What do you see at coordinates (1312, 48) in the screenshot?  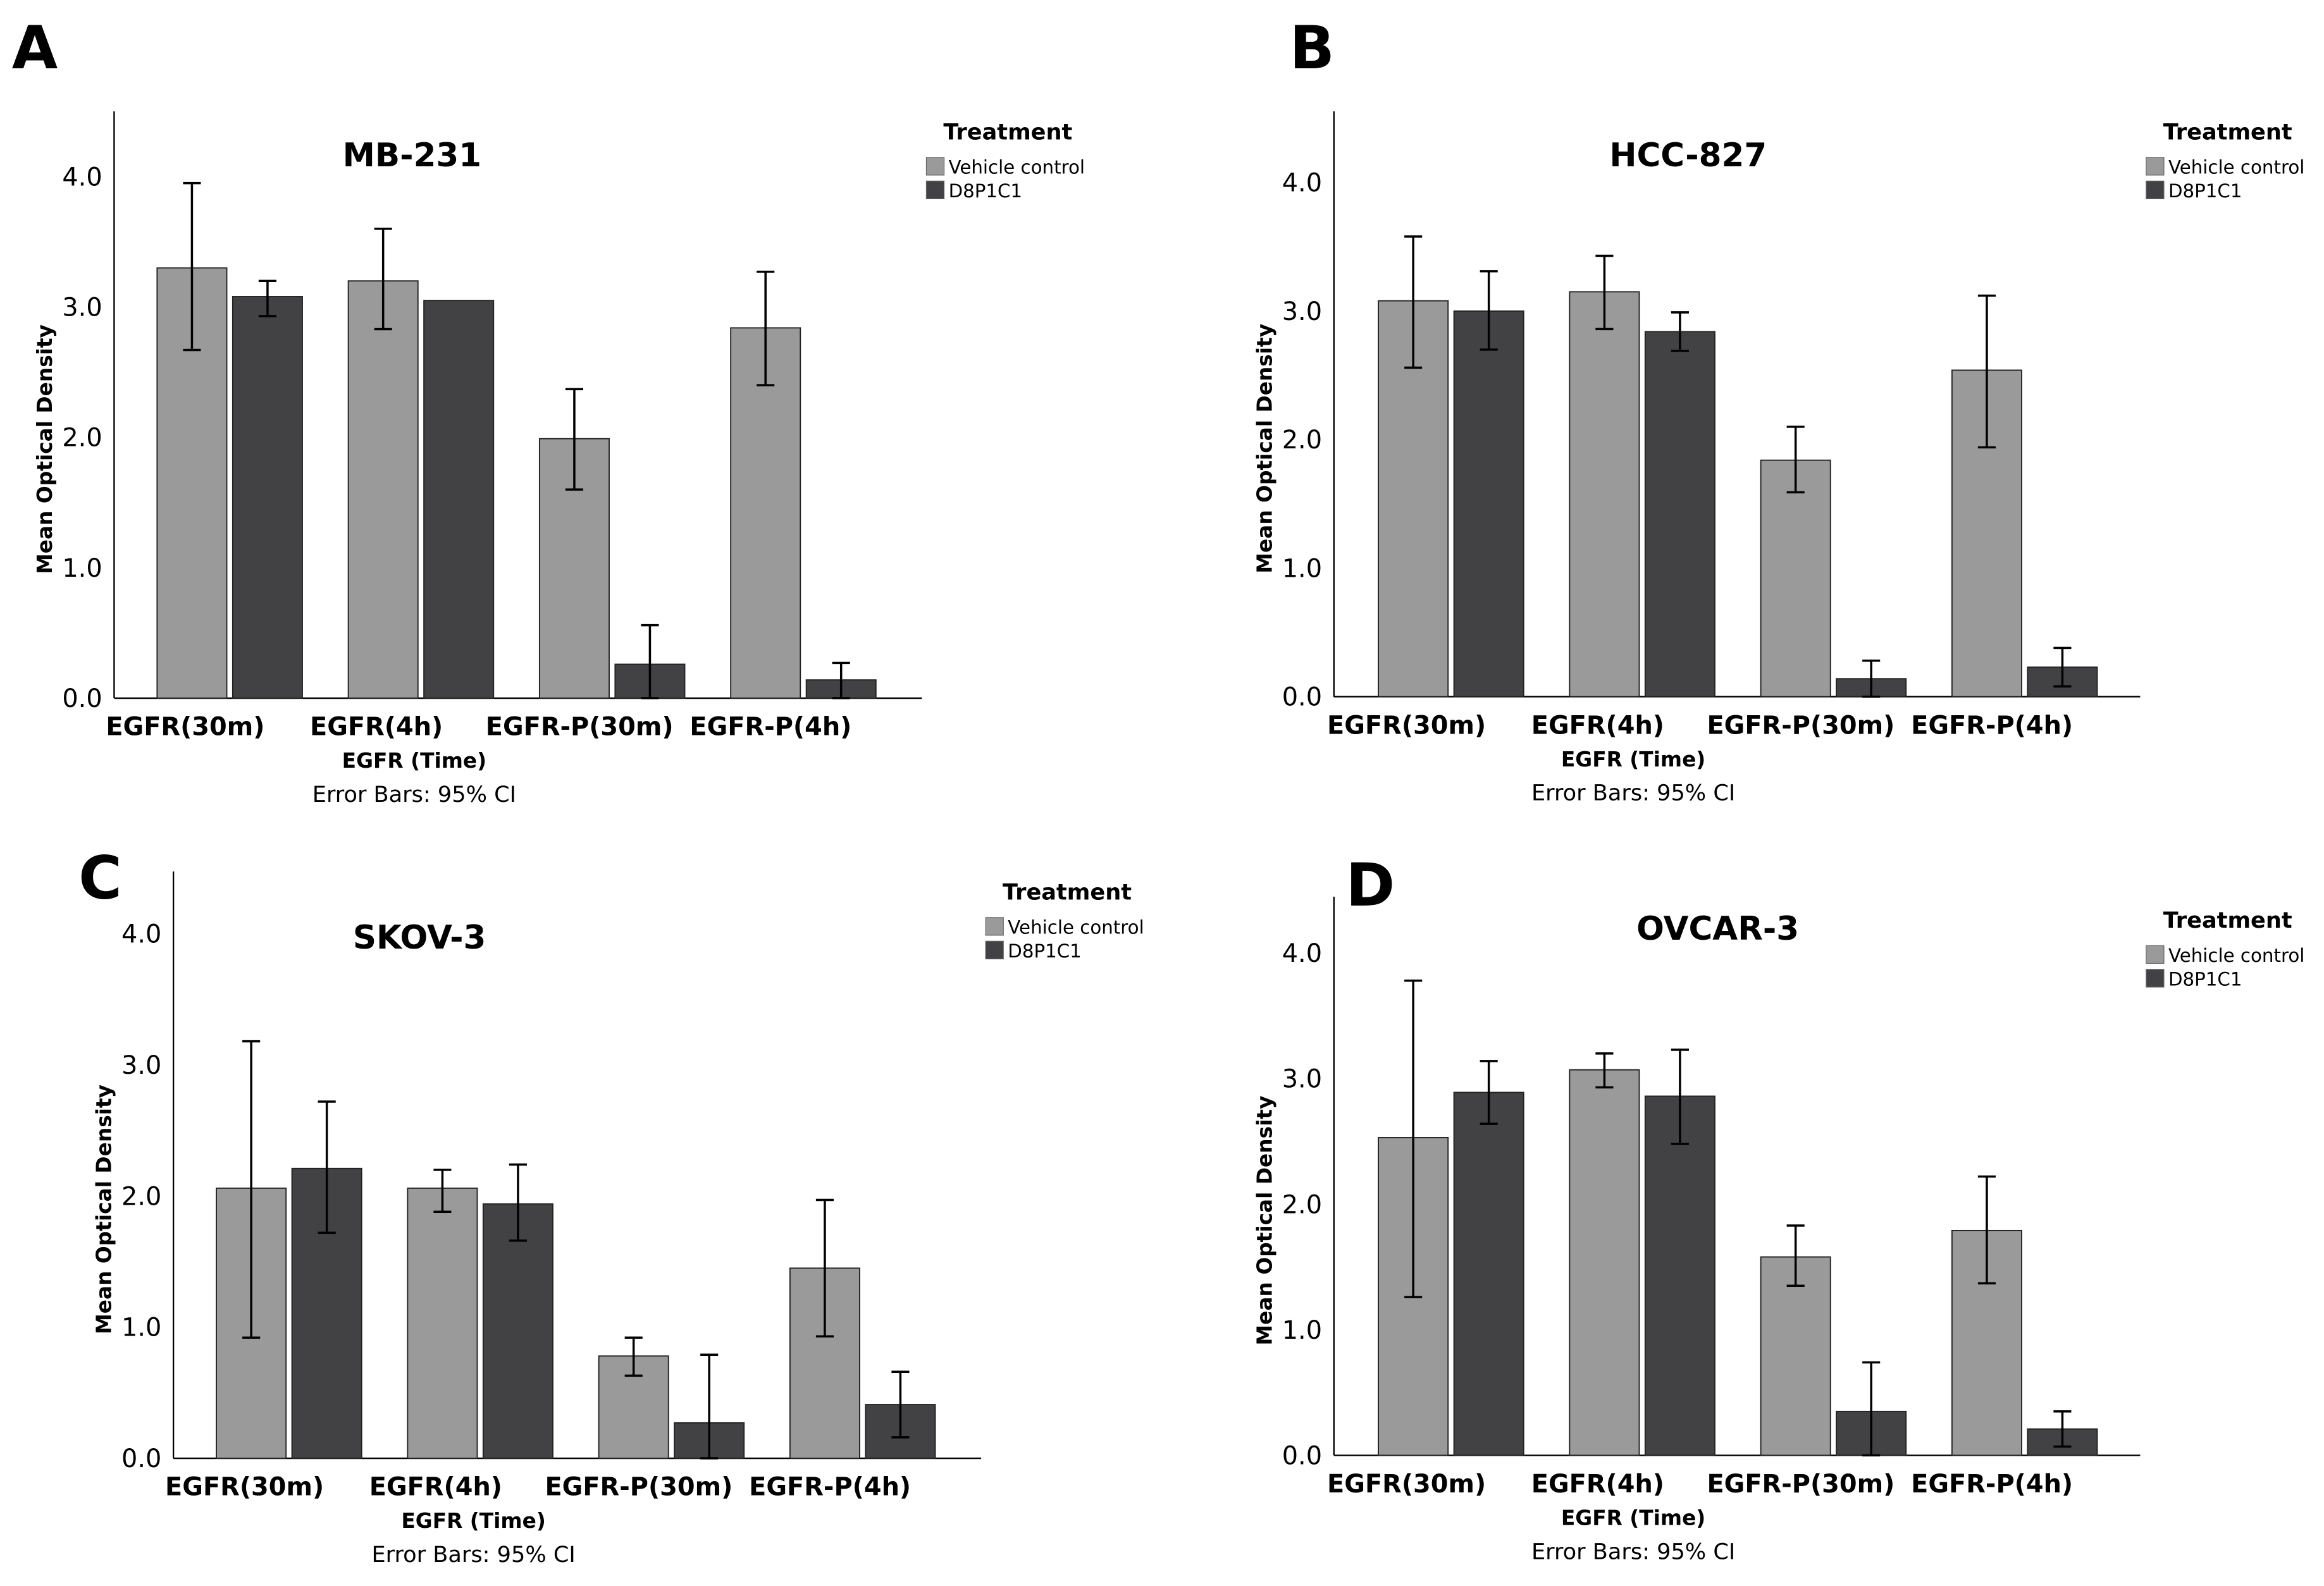 I see `panel-letter: B` at bounding box center [1312, 48].